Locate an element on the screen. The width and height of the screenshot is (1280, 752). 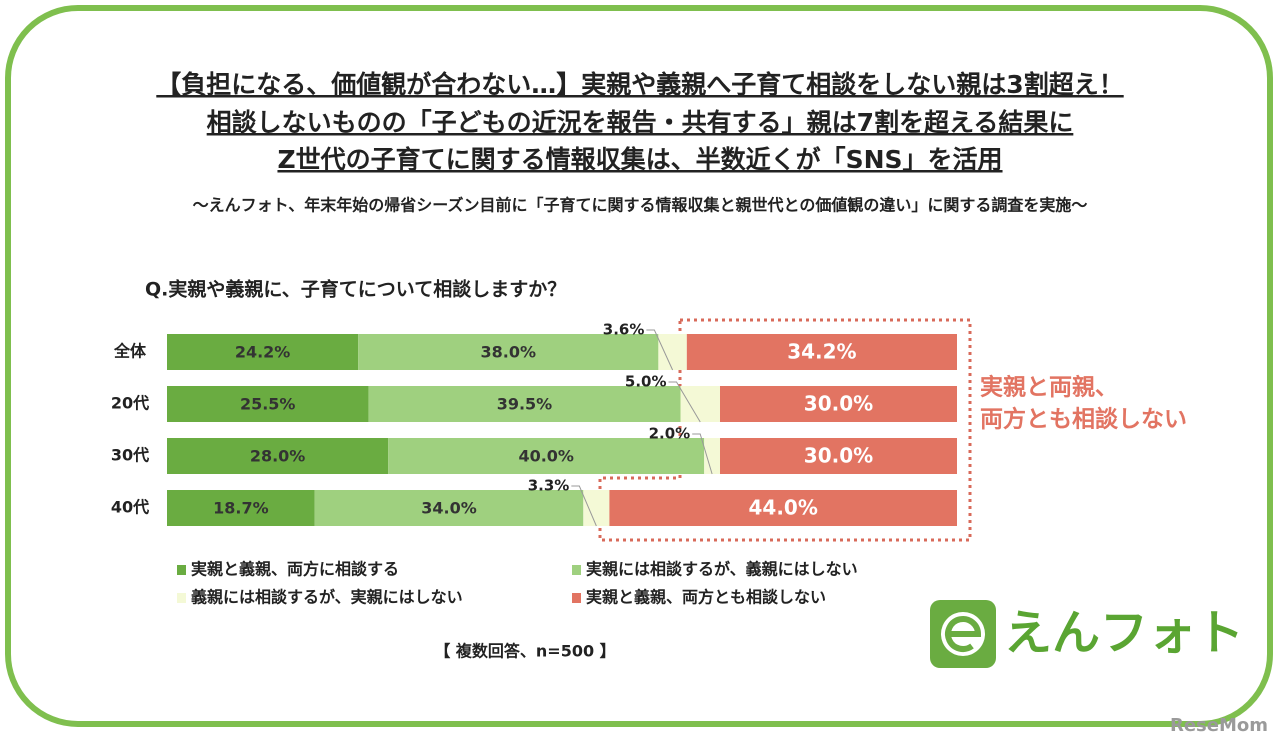
title-line: 相談しないものの「子どもの近況を報告・共有する」親は7割を超える結果に is located at coordinates (640, 122).